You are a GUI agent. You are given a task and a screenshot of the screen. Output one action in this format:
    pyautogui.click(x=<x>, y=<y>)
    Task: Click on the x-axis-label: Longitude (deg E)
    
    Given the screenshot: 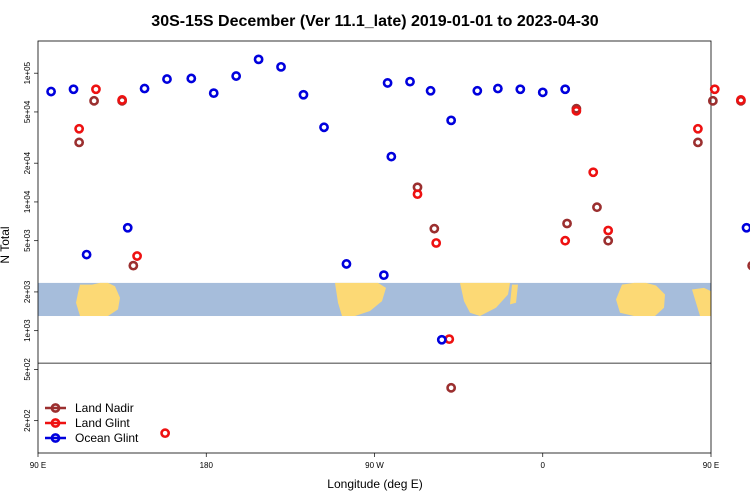 What is the action you would take?
    pyautogui.click(x=374, y=484)
    